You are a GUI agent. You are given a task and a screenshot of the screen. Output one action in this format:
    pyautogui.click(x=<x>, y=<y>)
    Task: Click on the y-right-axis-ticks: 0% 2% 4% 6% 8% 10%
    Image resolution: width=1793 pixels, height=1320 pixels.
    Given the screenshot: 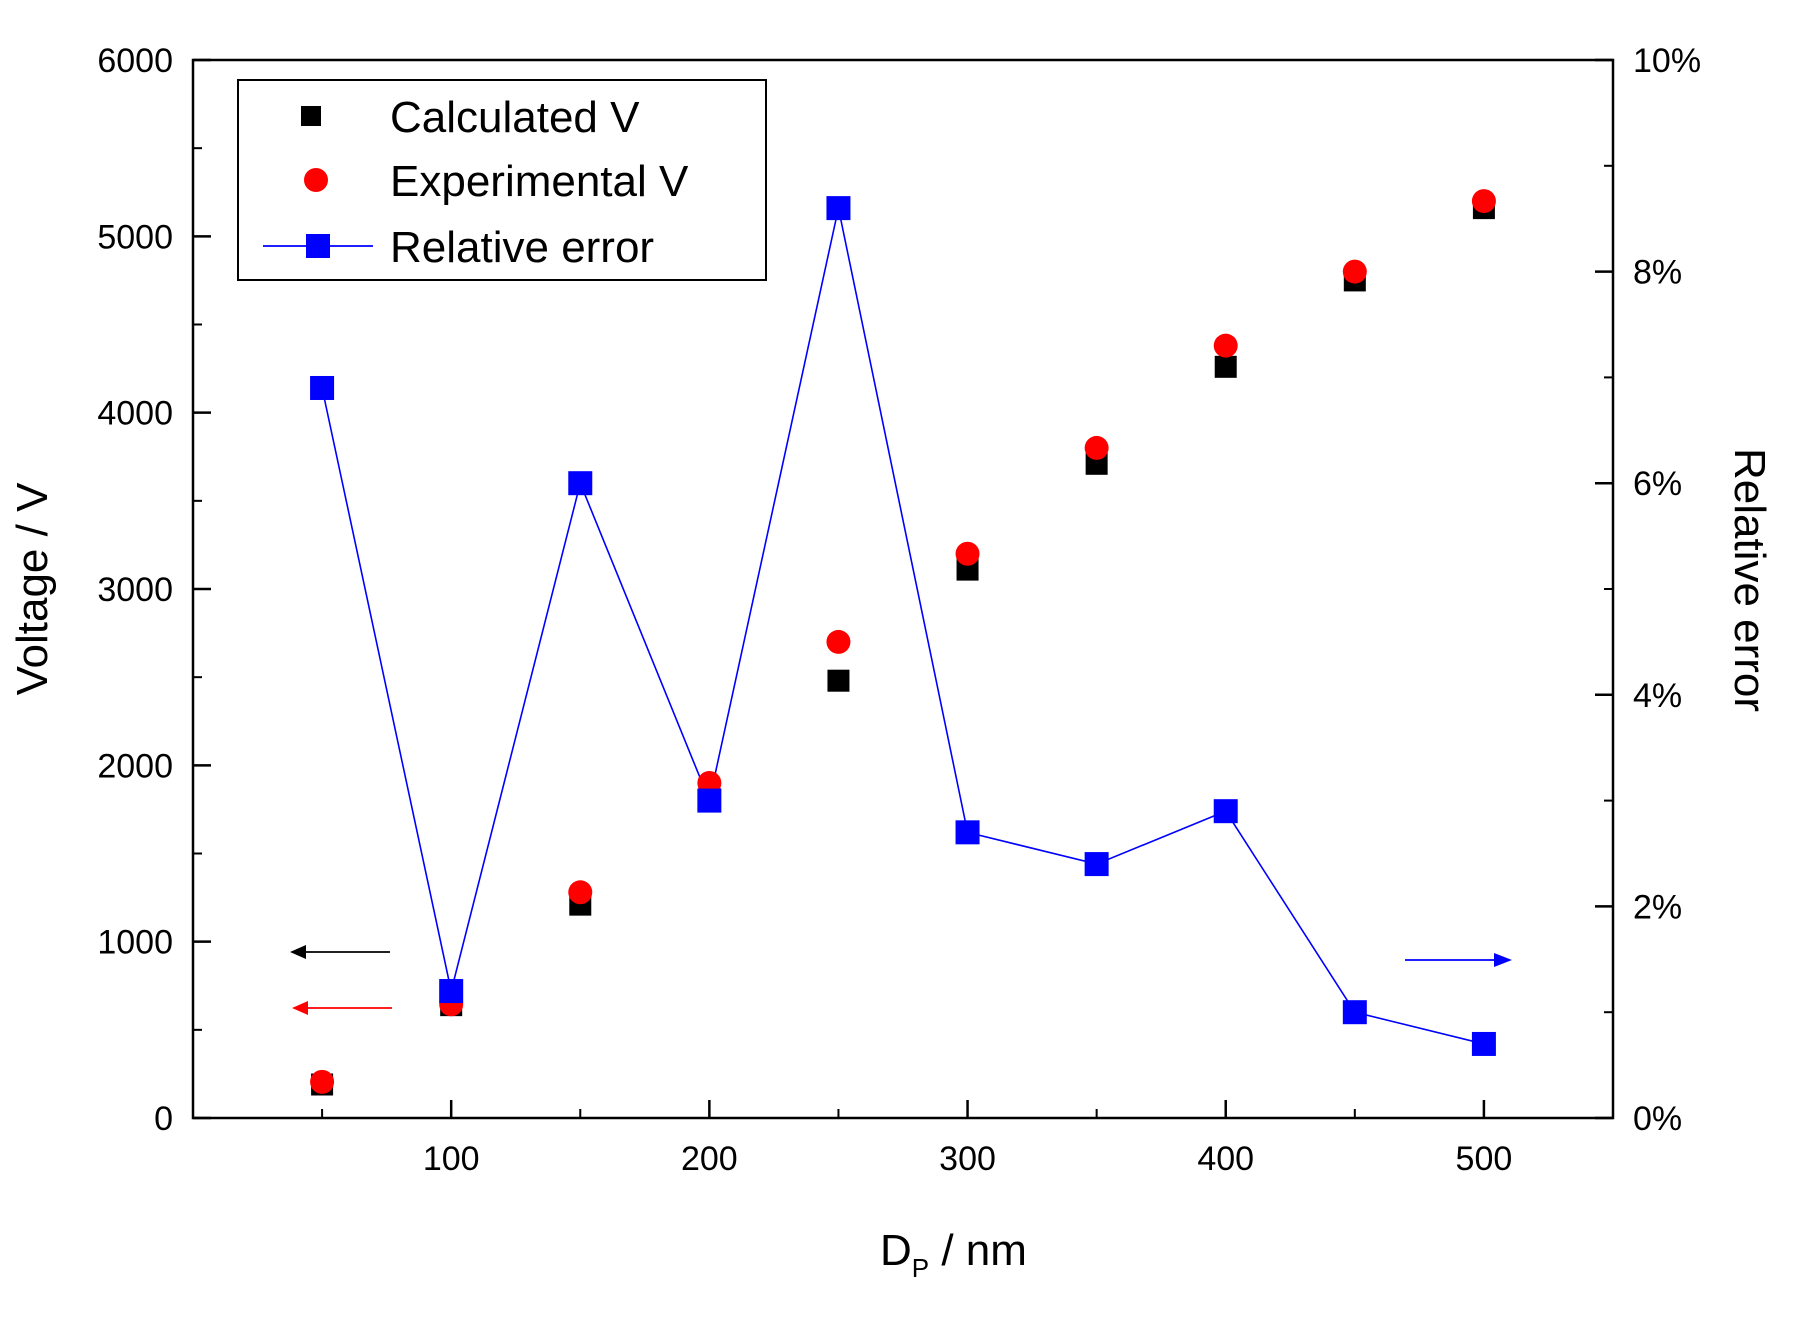 What is the action you would take?
    pyautogui.click(x=1648, y=590)
    